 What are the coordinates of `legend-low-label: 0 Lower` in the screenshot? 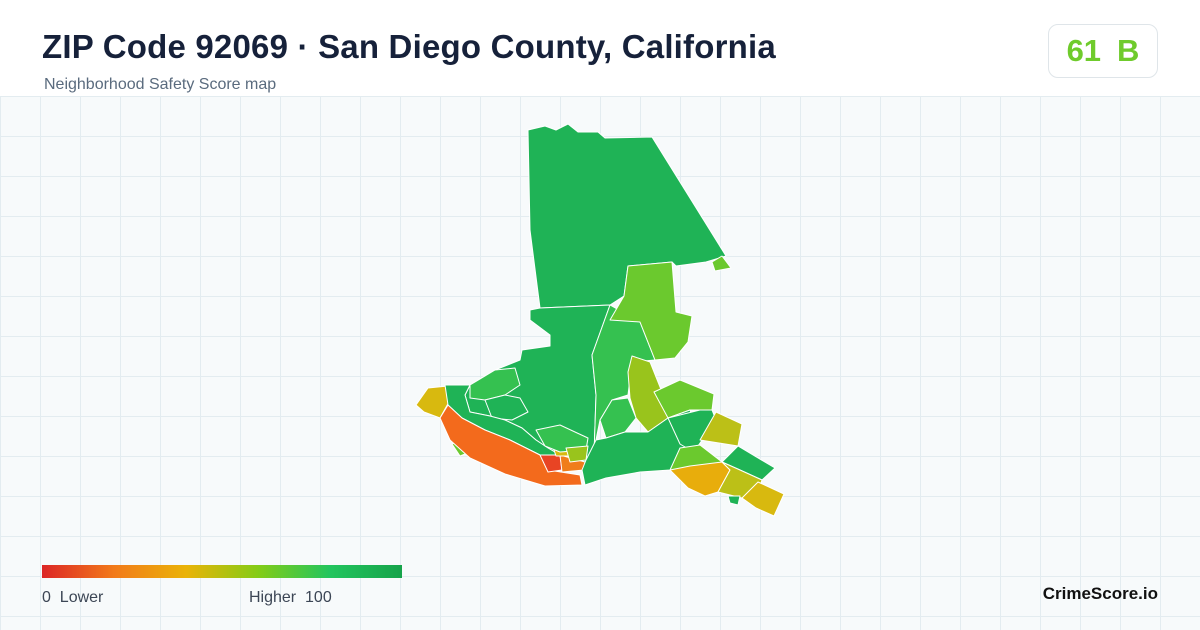 It's located at (72, 598).